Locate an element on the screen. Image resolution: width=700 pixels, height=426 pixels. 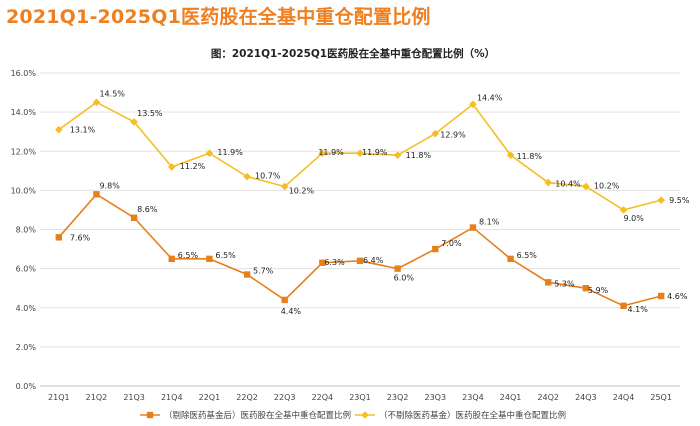
data-label: 11.2% is located at coordinates (193, 166).